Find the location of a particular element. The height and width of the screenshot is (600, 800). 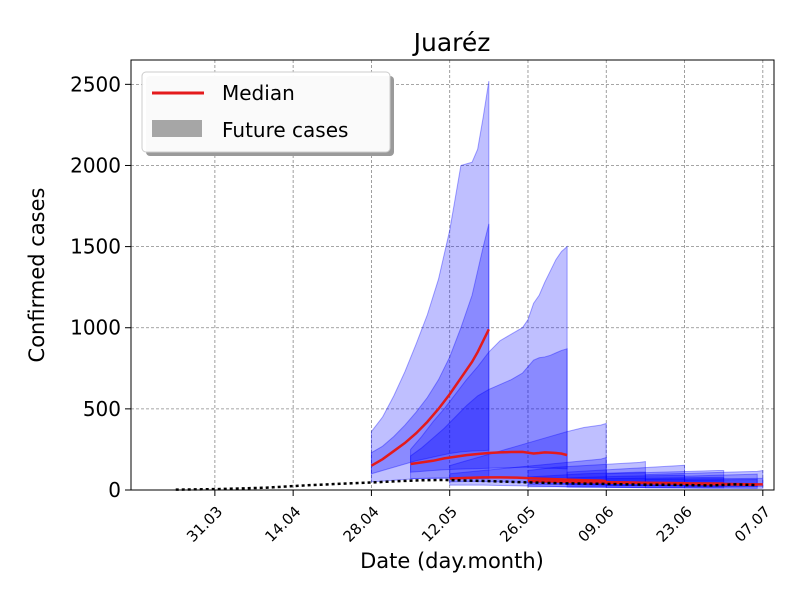

forecast-1-inner-band is located at coordinates (489, 410).